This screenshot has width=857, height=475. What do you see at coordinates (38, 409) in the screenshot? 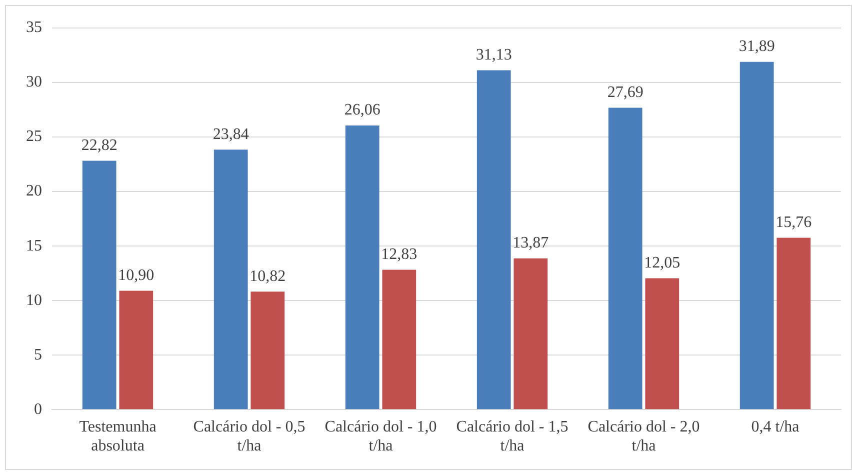
I see `y-tick-label: 0` at bounding box center [38, 409].